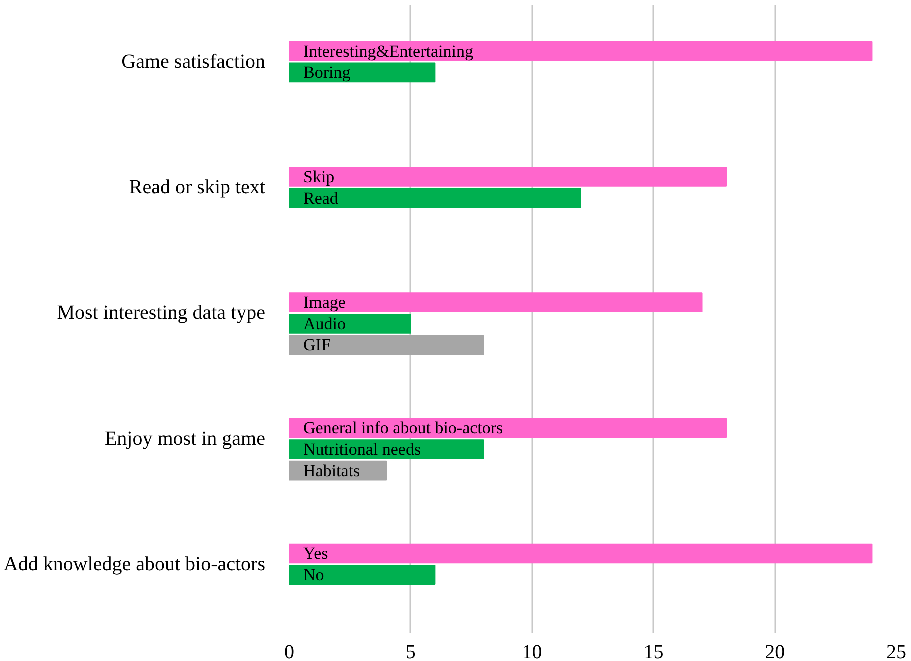 The width and height of the screenshot is (911, 661). What do you see at coordinates (896, 651) in the screenshot?
I see `x-tick-label: 25` at bounding box center [896, 651].